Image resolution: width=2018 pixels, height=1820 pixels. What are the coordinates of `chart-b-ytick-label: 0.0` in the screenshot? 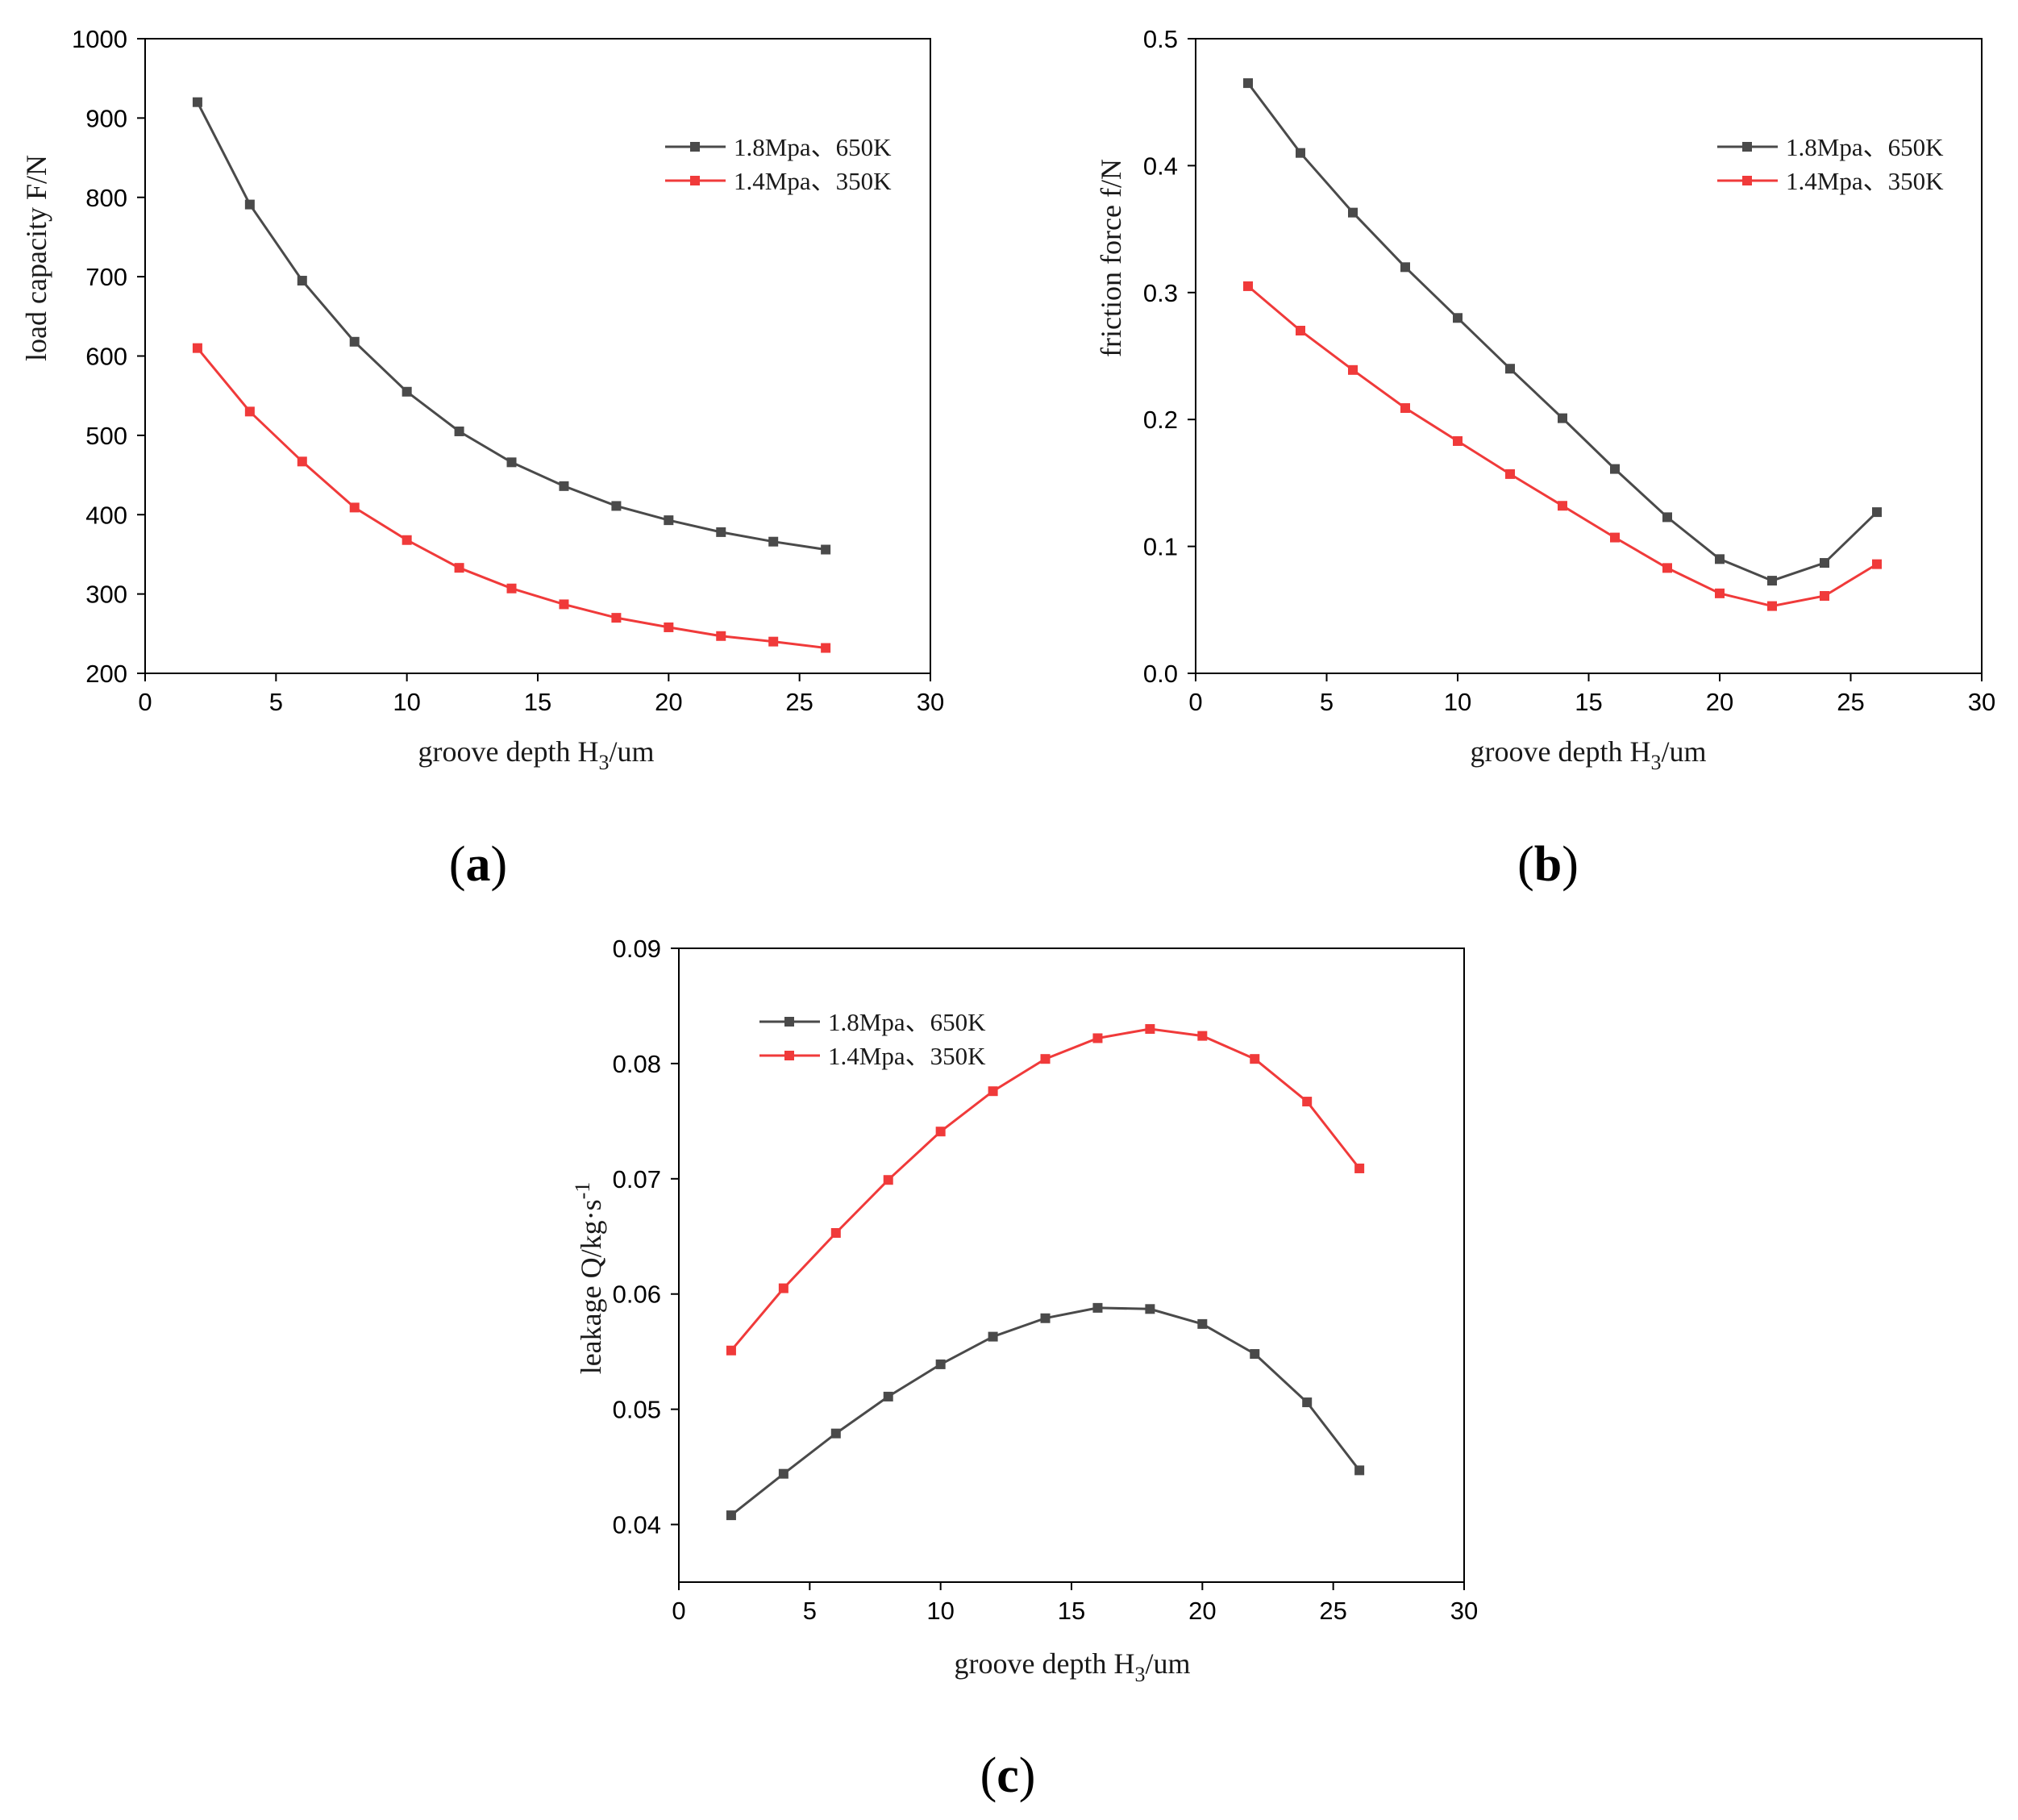 It's located at (1160, 674).